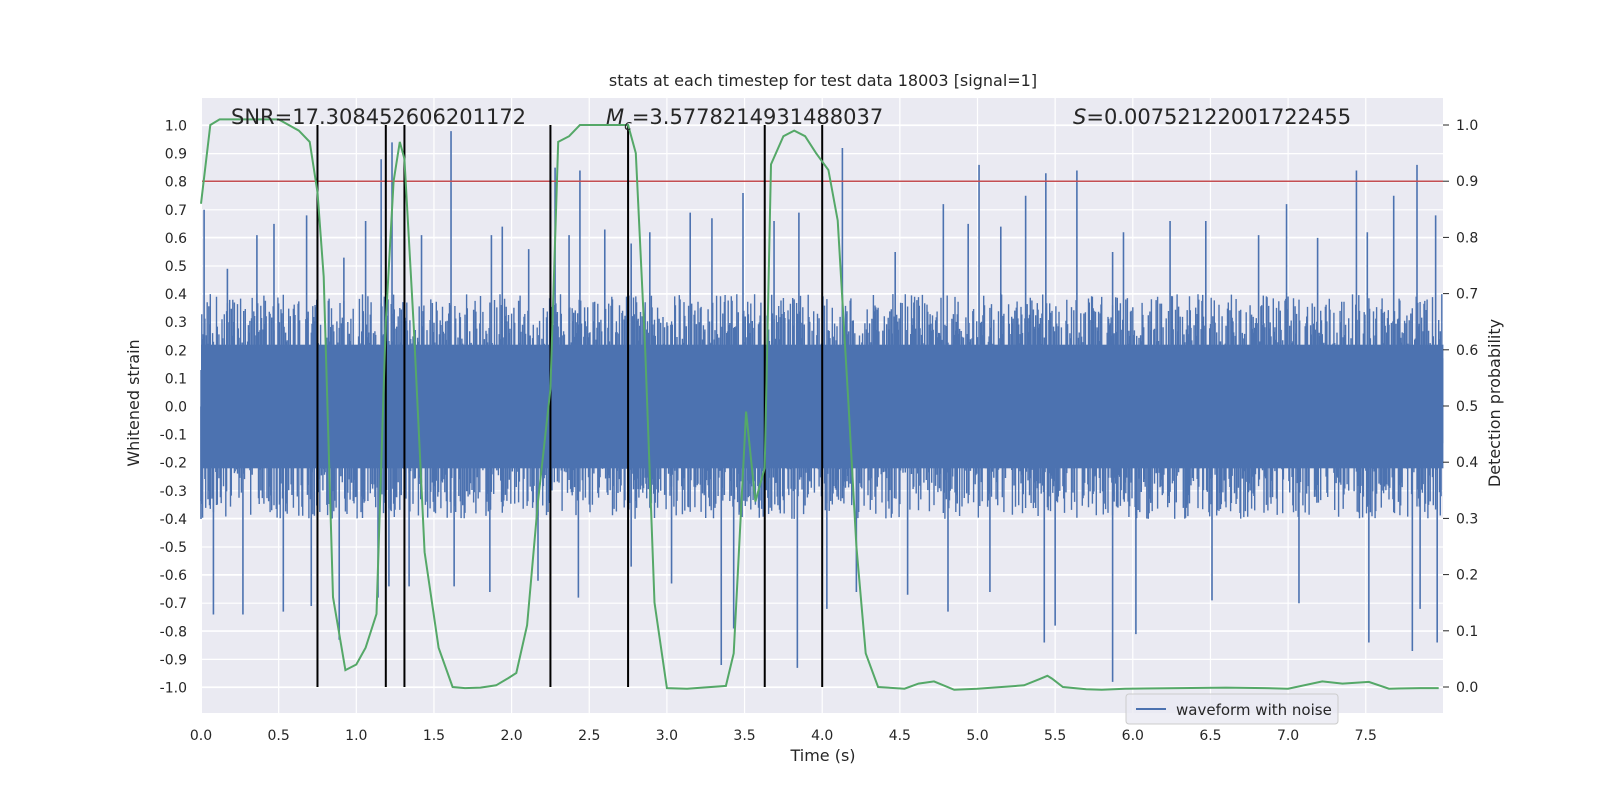 This screenshot has width=1600, height=800. Describe the element at coordinates (1288, 736) in the screenshot. I see `x-tick-label: 7.0` at that location.